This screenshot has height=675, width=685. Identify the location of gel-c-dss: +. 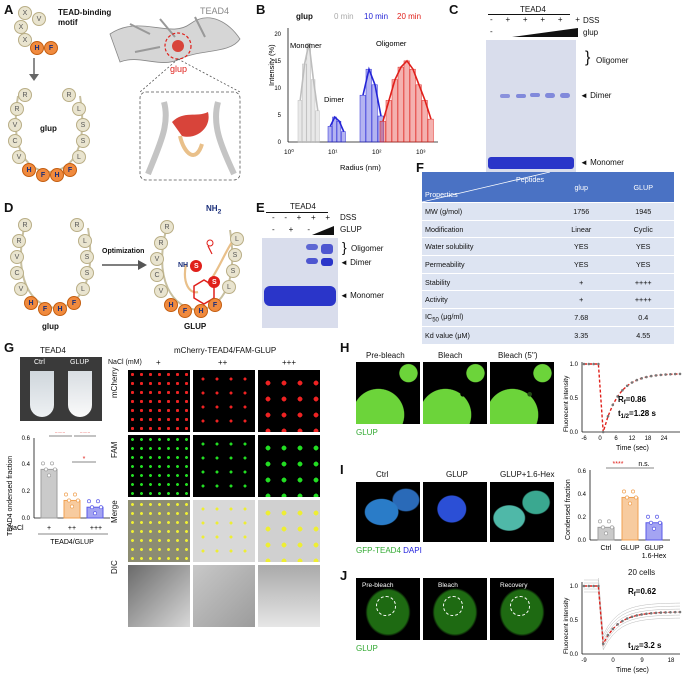
(543, 19).